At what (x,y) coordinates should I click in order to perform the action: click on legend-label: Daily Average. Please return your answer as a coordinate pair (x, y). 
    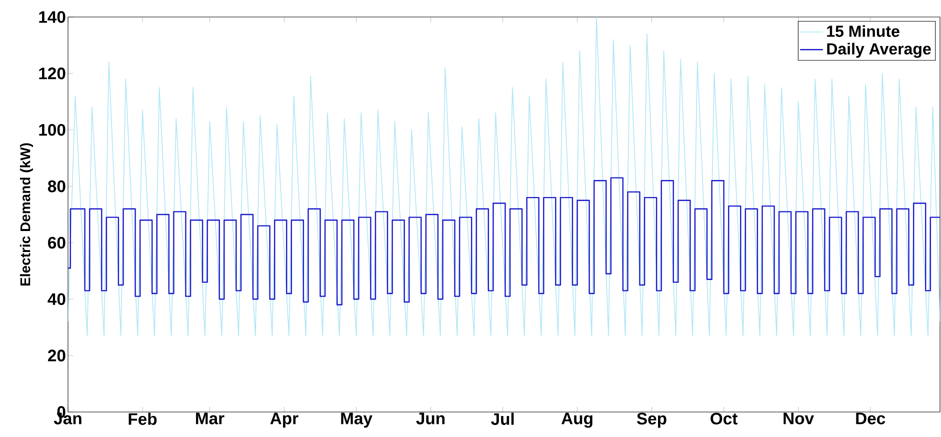
    Looking at the image, I should click on (879, 50).